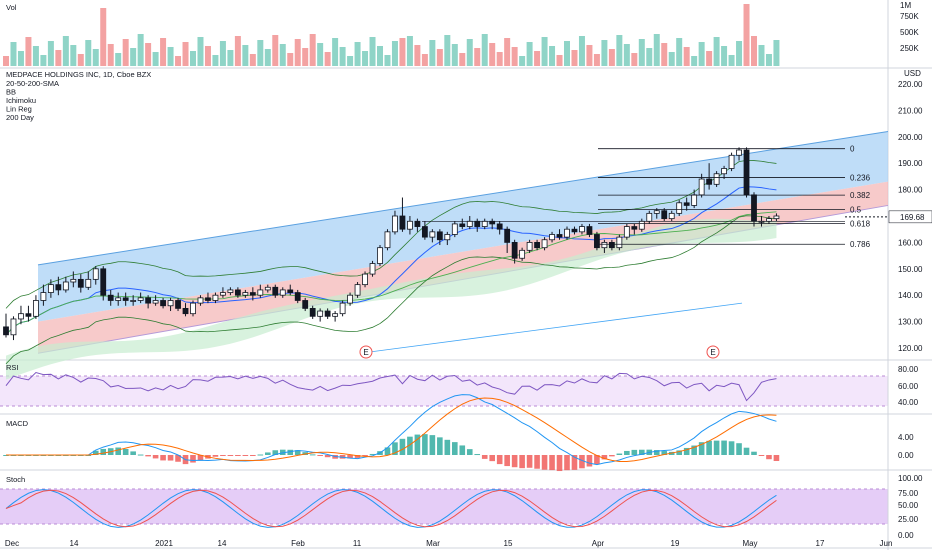 The image size is (932, 550). Describe the element at coordinates (860, 195) in the screenshot. I see `fib-label-0.382: 0.382` at that location.